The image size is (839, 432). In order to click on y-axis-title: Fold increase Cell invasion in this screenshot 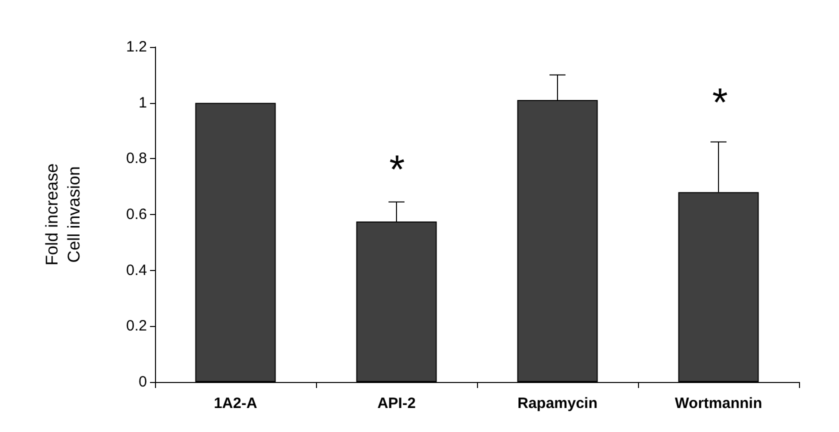, I will do `click(63, 214)`.